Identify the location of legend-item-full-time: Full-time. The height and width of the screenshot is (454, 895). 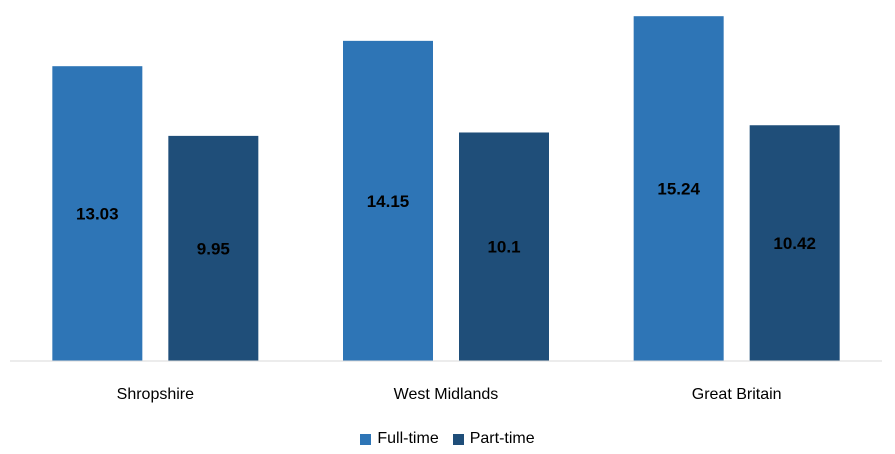
(399, 439).